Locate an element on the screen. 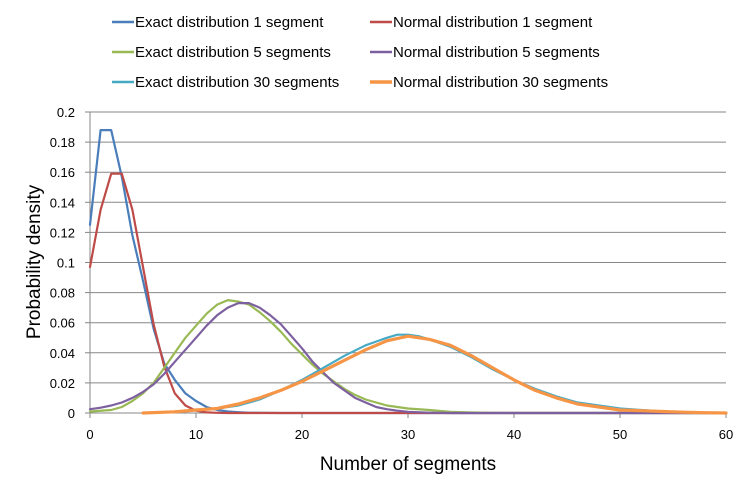 The width and height of the screenshot is (747, 489). y-tick-label: 0 is located at coordinates (71, 413).